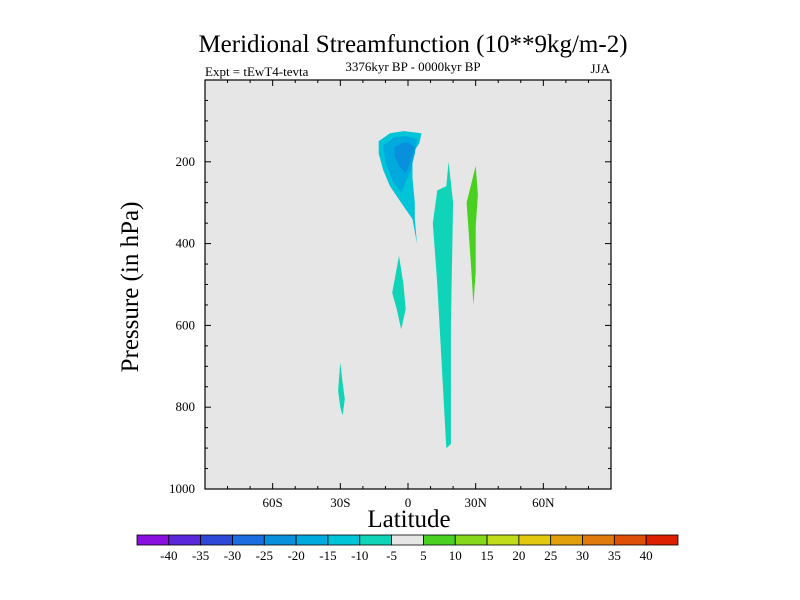  Describe the element at coordinates (327, 555) in the screenshot. I see `colorbar-label: -15` at that location.